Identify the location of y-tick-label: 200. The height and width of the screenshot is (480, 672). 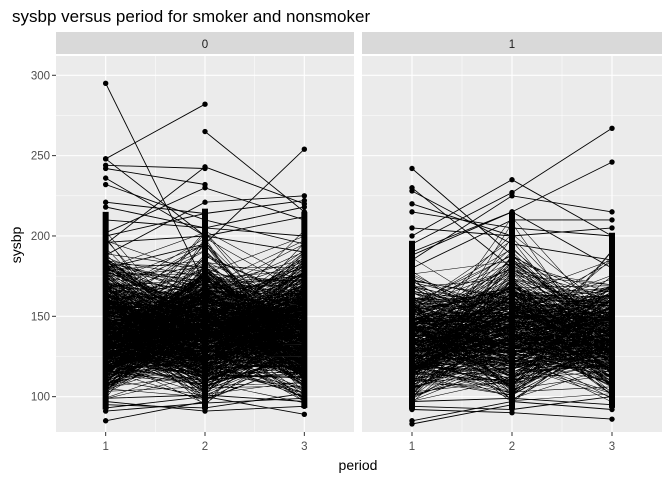
(40, 237).